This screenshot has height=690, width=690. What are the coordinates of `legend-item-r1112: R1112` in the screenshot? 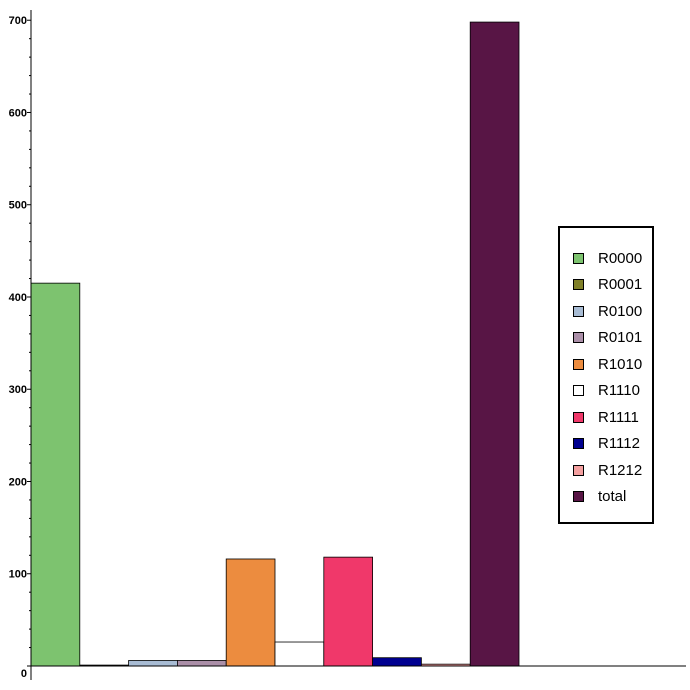 It's located at (606, 444).